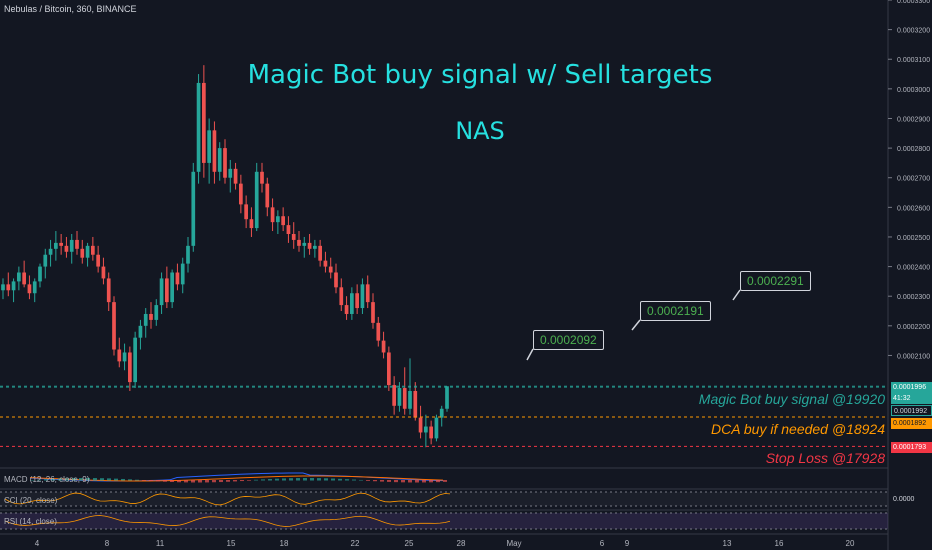  I want to click on price-tick-label: 0.0003200, so click(913, 31).